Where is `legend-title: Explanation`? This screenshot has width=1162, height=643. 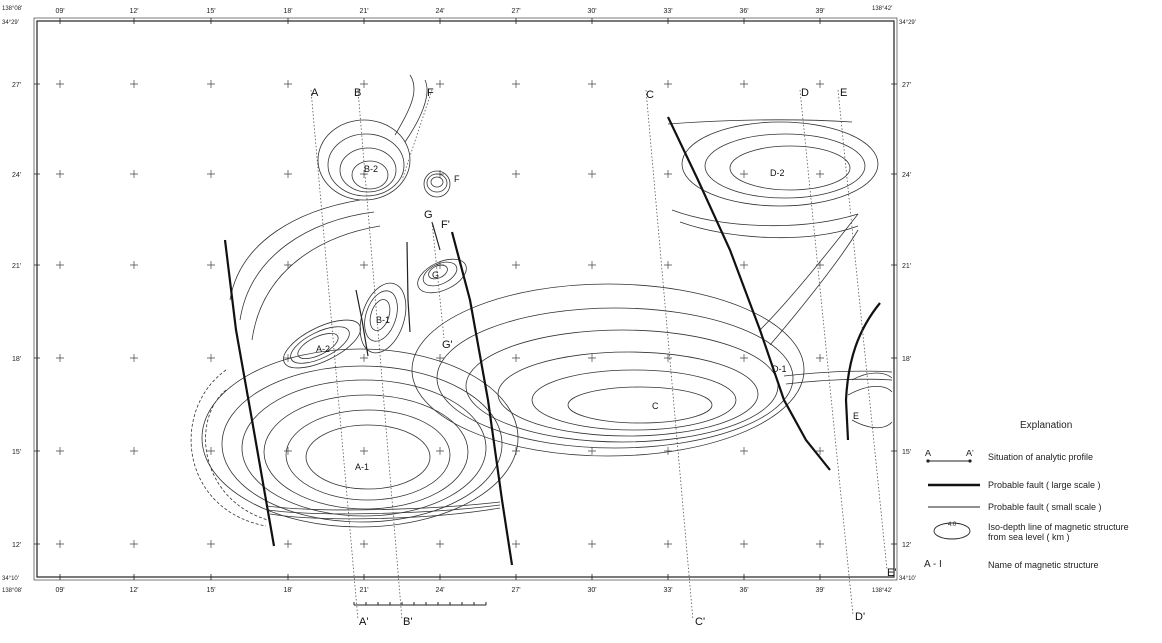
legend-title: Explanation is located at coordinates (1046, 425).